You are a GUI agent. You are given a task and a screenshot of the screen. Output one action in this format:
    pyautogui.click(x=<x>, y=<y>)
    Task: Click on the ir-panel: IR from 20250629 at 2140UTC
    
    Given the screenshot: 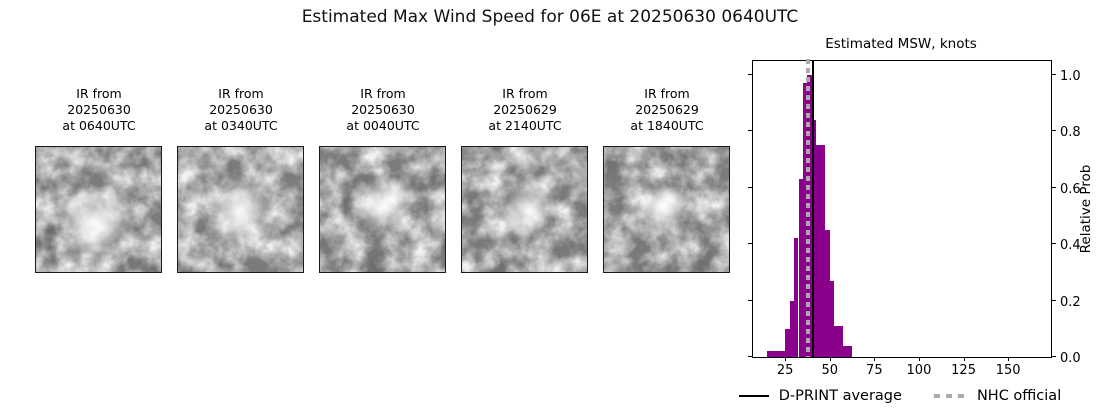 What is the action you would take?
    pyautogui.click(x=524, y=179)
    